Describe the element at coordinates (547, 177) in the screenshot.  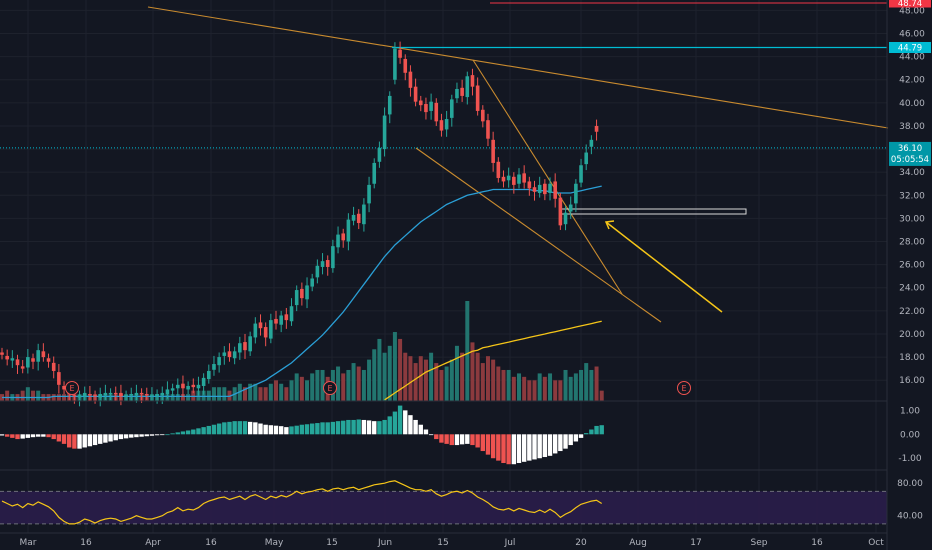
I see `trendline-wedge-top` at that location.